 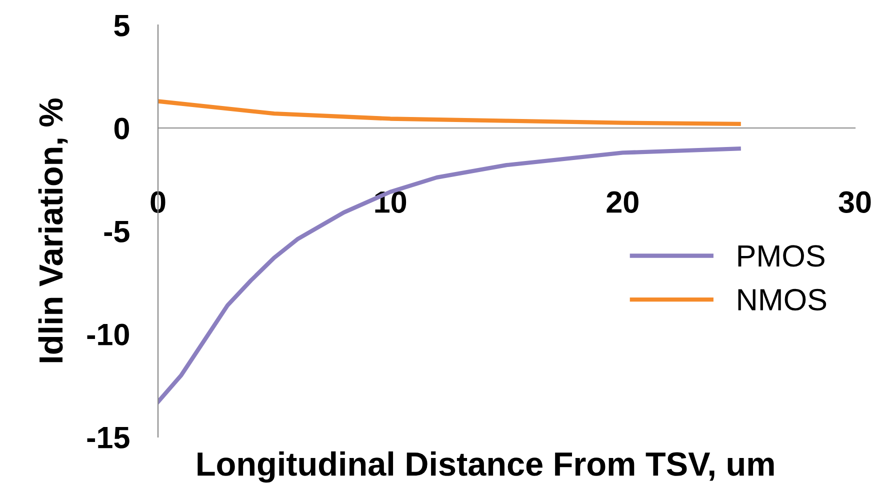 What do you see at coordinates (622, 202) in the screenshot?
I see `x-tick-label: 20` at bounding box center [622, 202].